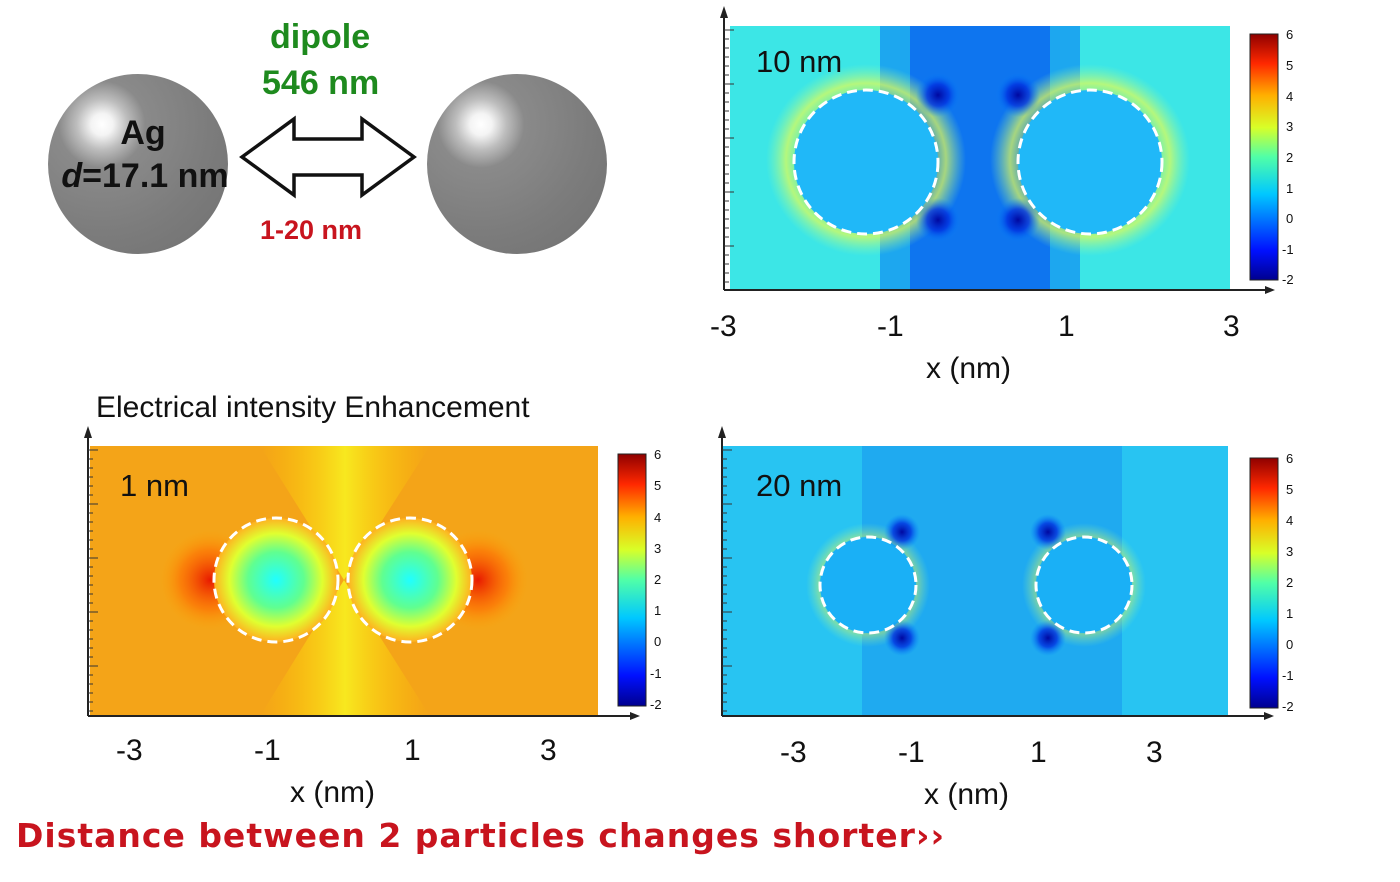  I want to click on colorbar-20nm, so click(1264, 583).